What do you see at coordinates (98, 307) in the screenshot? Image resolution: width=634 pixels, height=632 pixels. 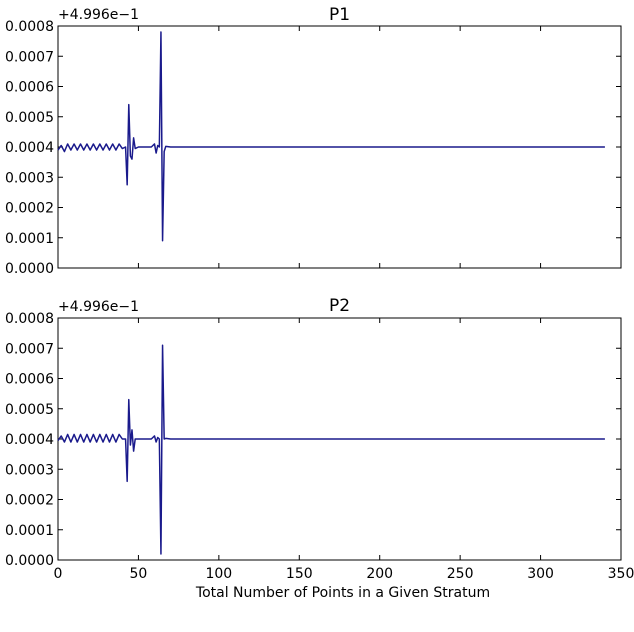 I see `y-offset-label-p2: +4.996e−1` at bounding box center [98, 307].